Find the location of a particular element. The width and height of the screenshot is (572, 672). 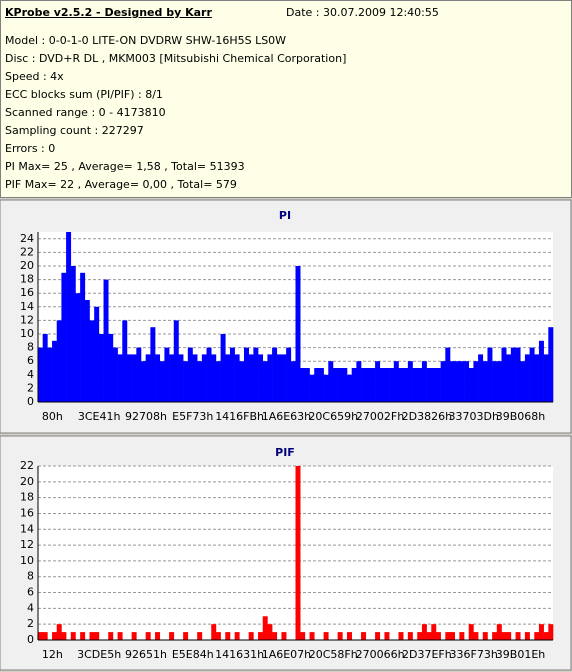

info-line: Speed : 4x is located at coordinates (34, 76).